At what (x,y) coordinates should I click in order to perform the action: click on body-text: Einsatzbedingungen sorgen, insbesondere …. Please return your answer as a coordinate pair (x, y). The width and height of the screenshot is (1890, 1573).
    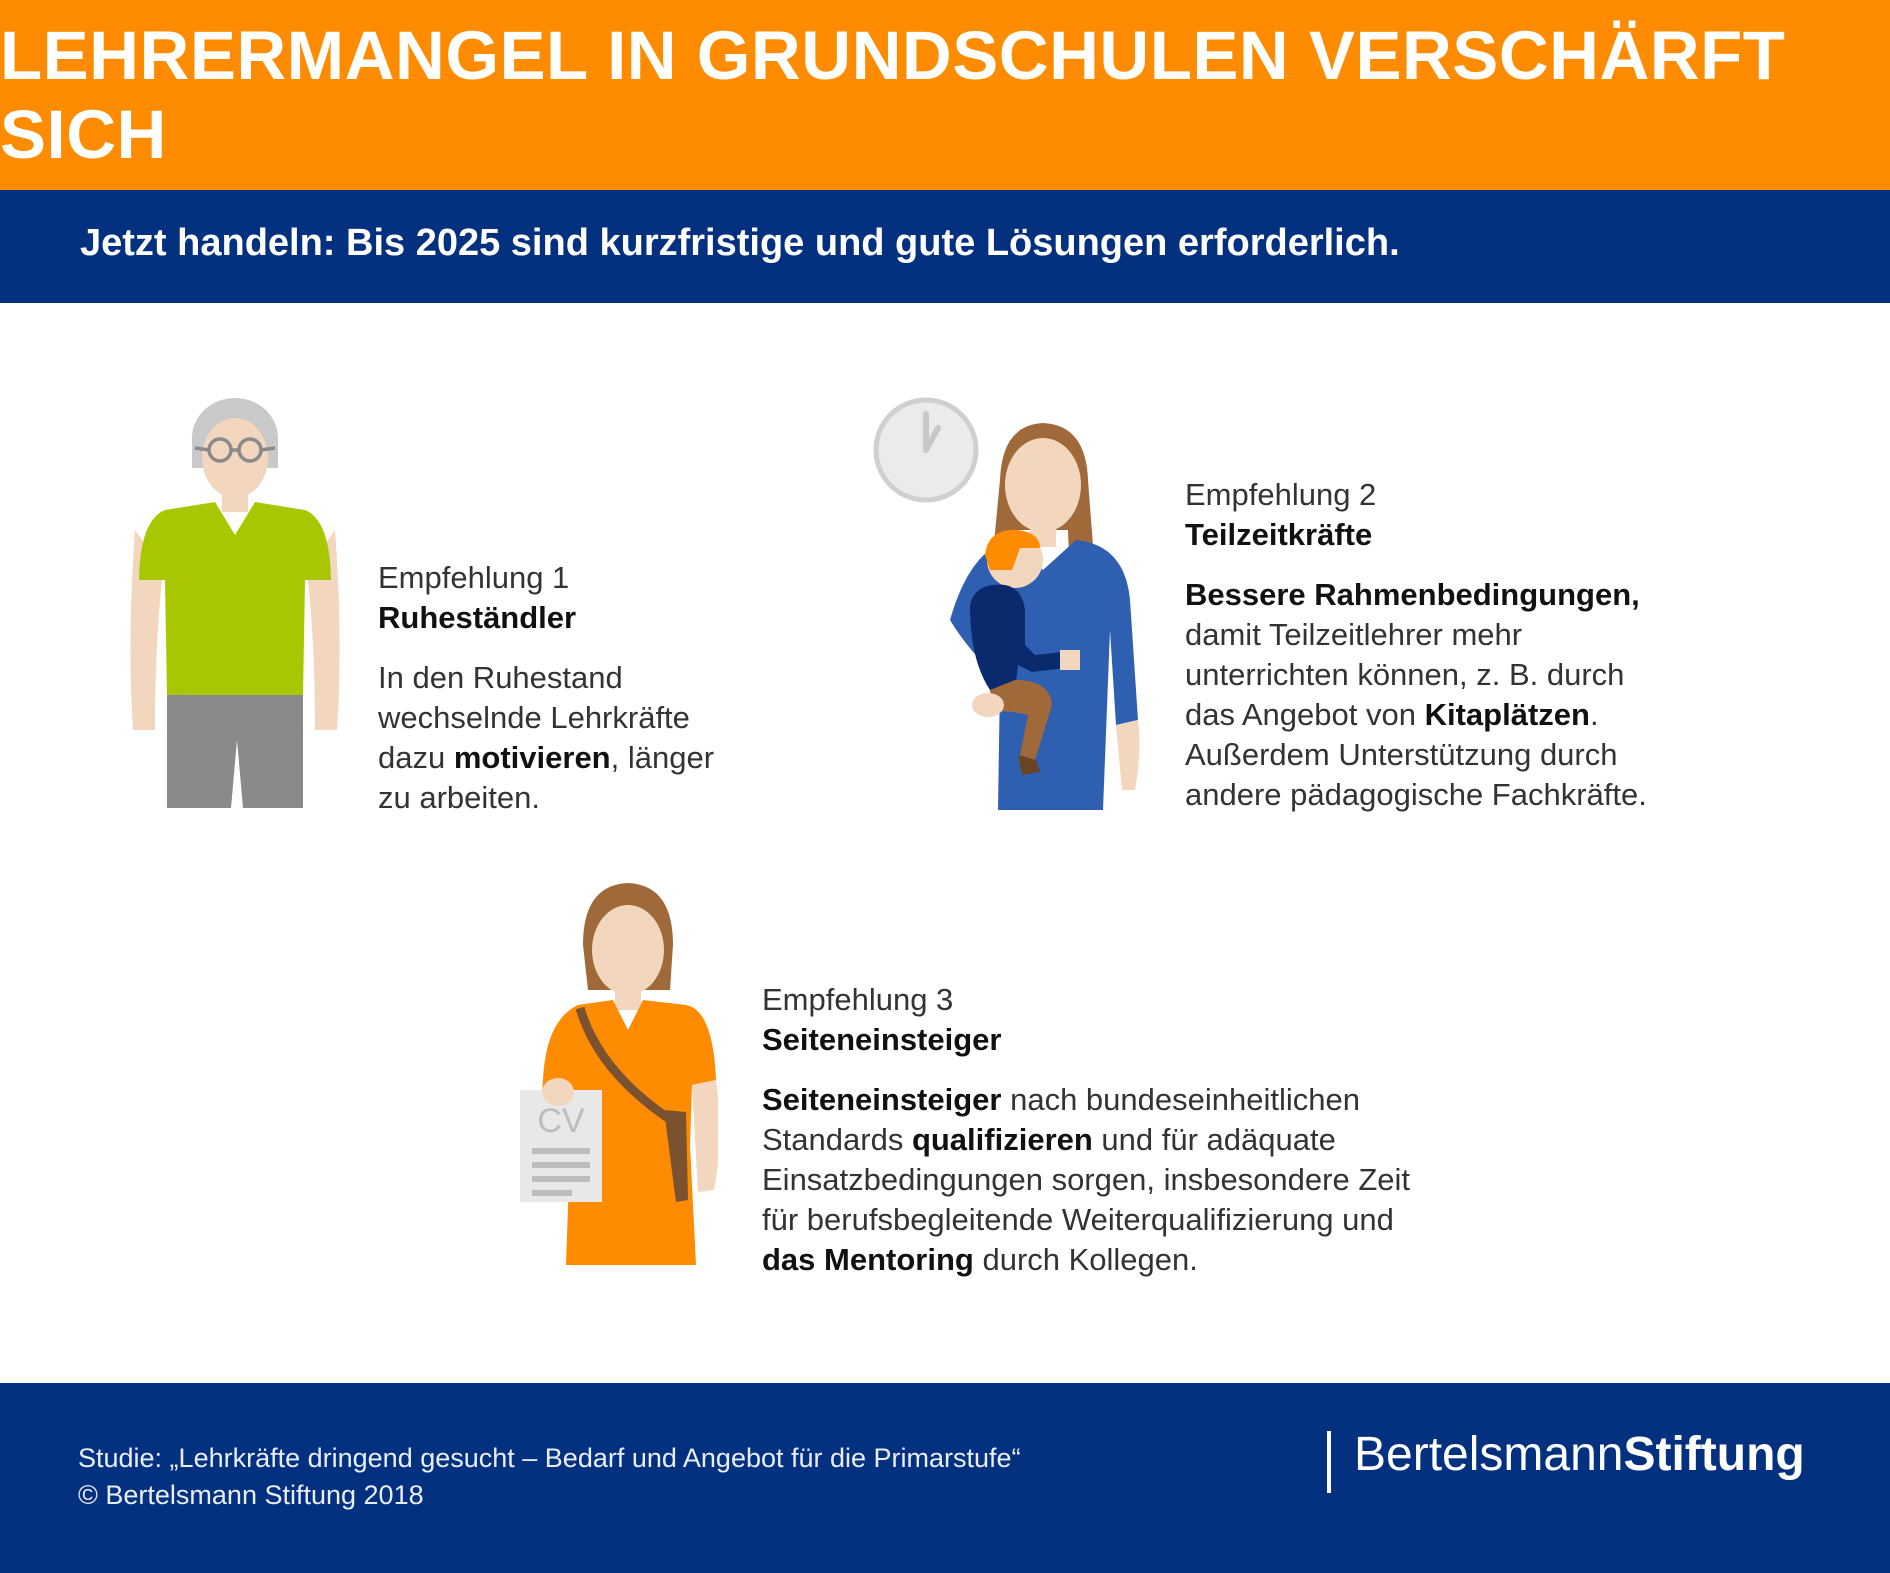
    Looking at the image, I should click on (1086, 1179).